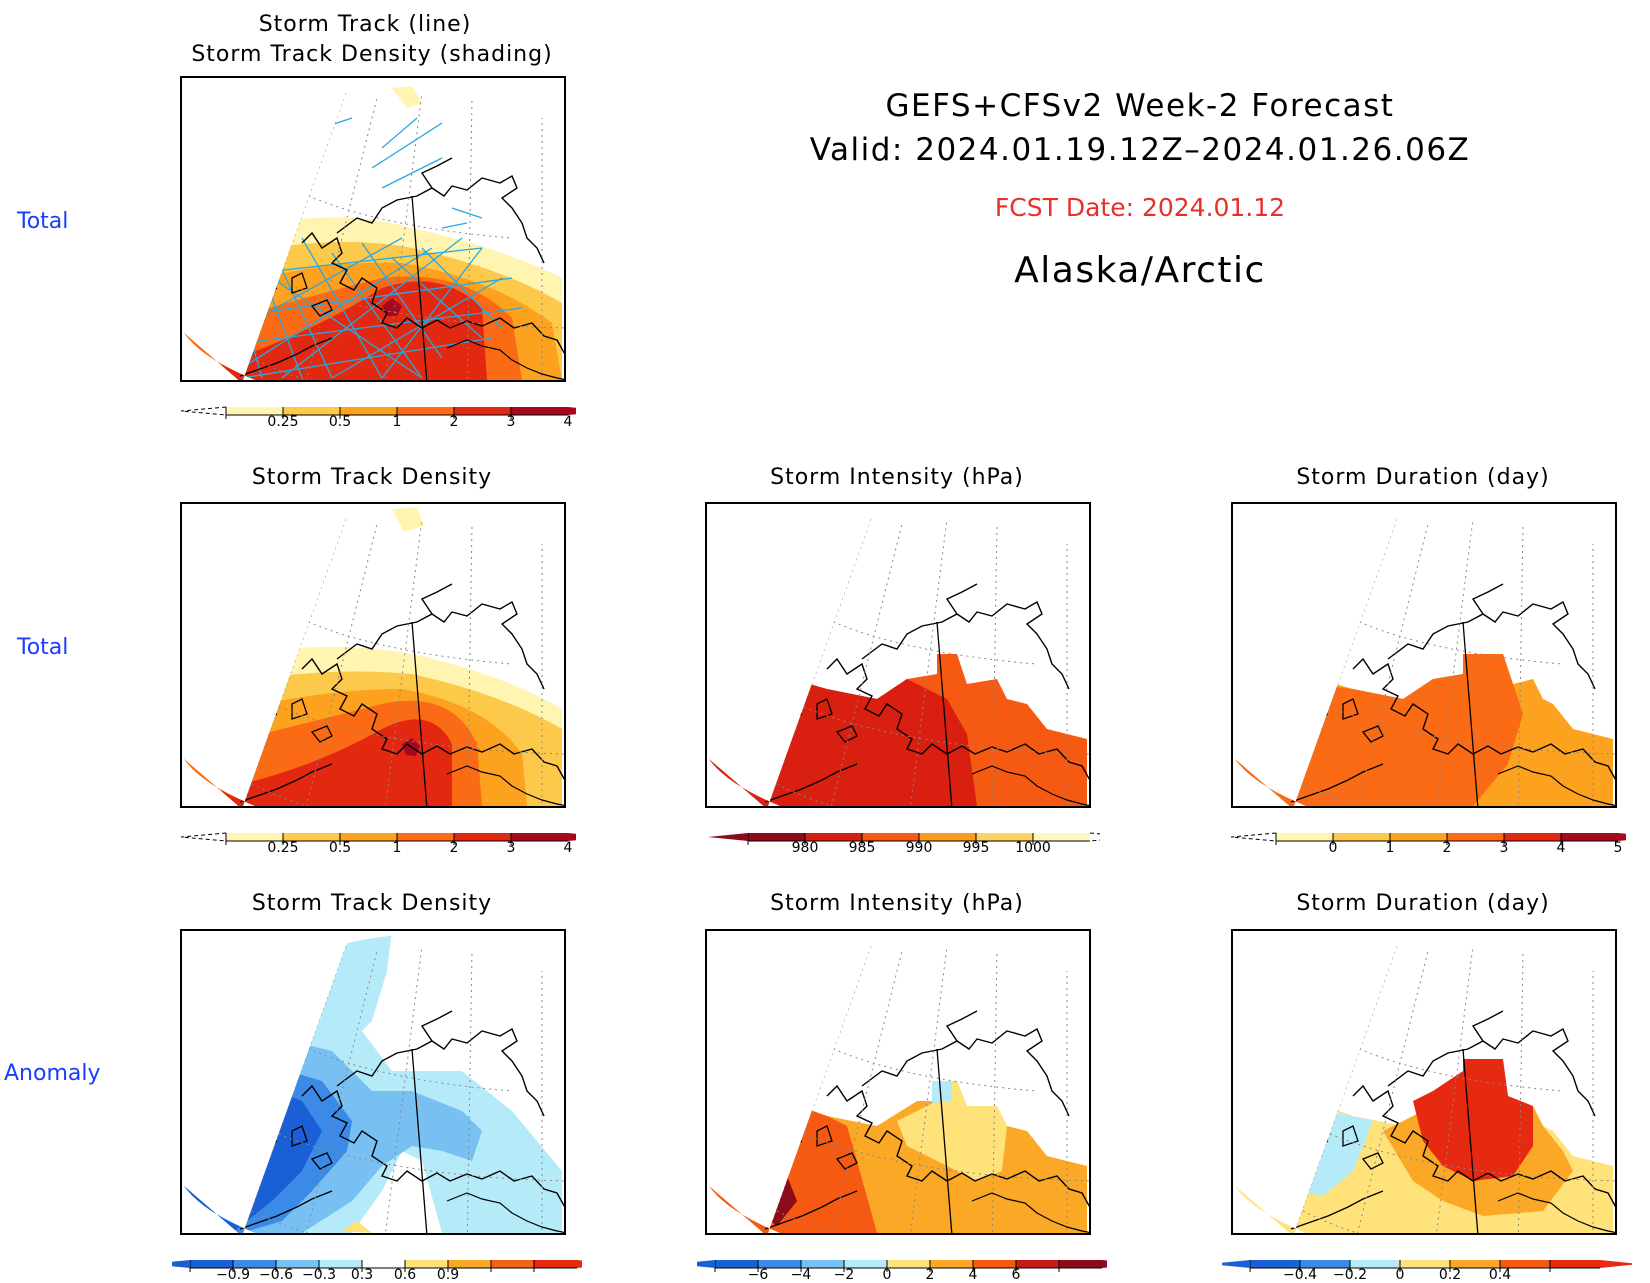 Image resolution: width=1650 pixels, height=1283 pixels. I want to click on panel-title-track-line: Storm Track (line), so click(365, 24).